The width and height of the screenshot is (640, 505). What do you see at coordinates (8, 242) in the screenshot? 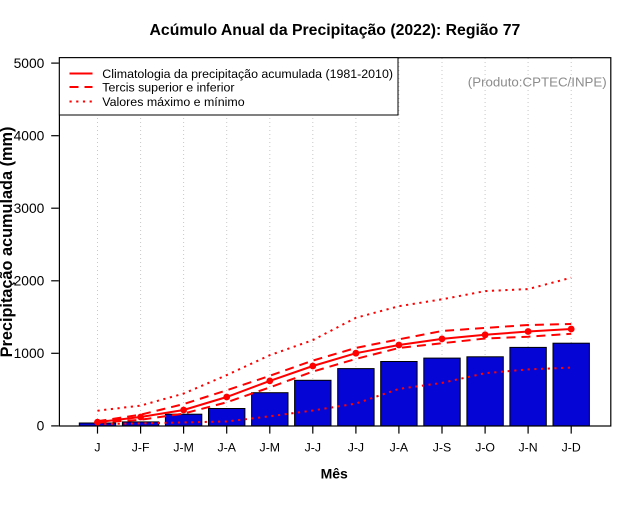
I see `svg-text: Precipitação acumulada (mm)` at bounding box center [8, 242].